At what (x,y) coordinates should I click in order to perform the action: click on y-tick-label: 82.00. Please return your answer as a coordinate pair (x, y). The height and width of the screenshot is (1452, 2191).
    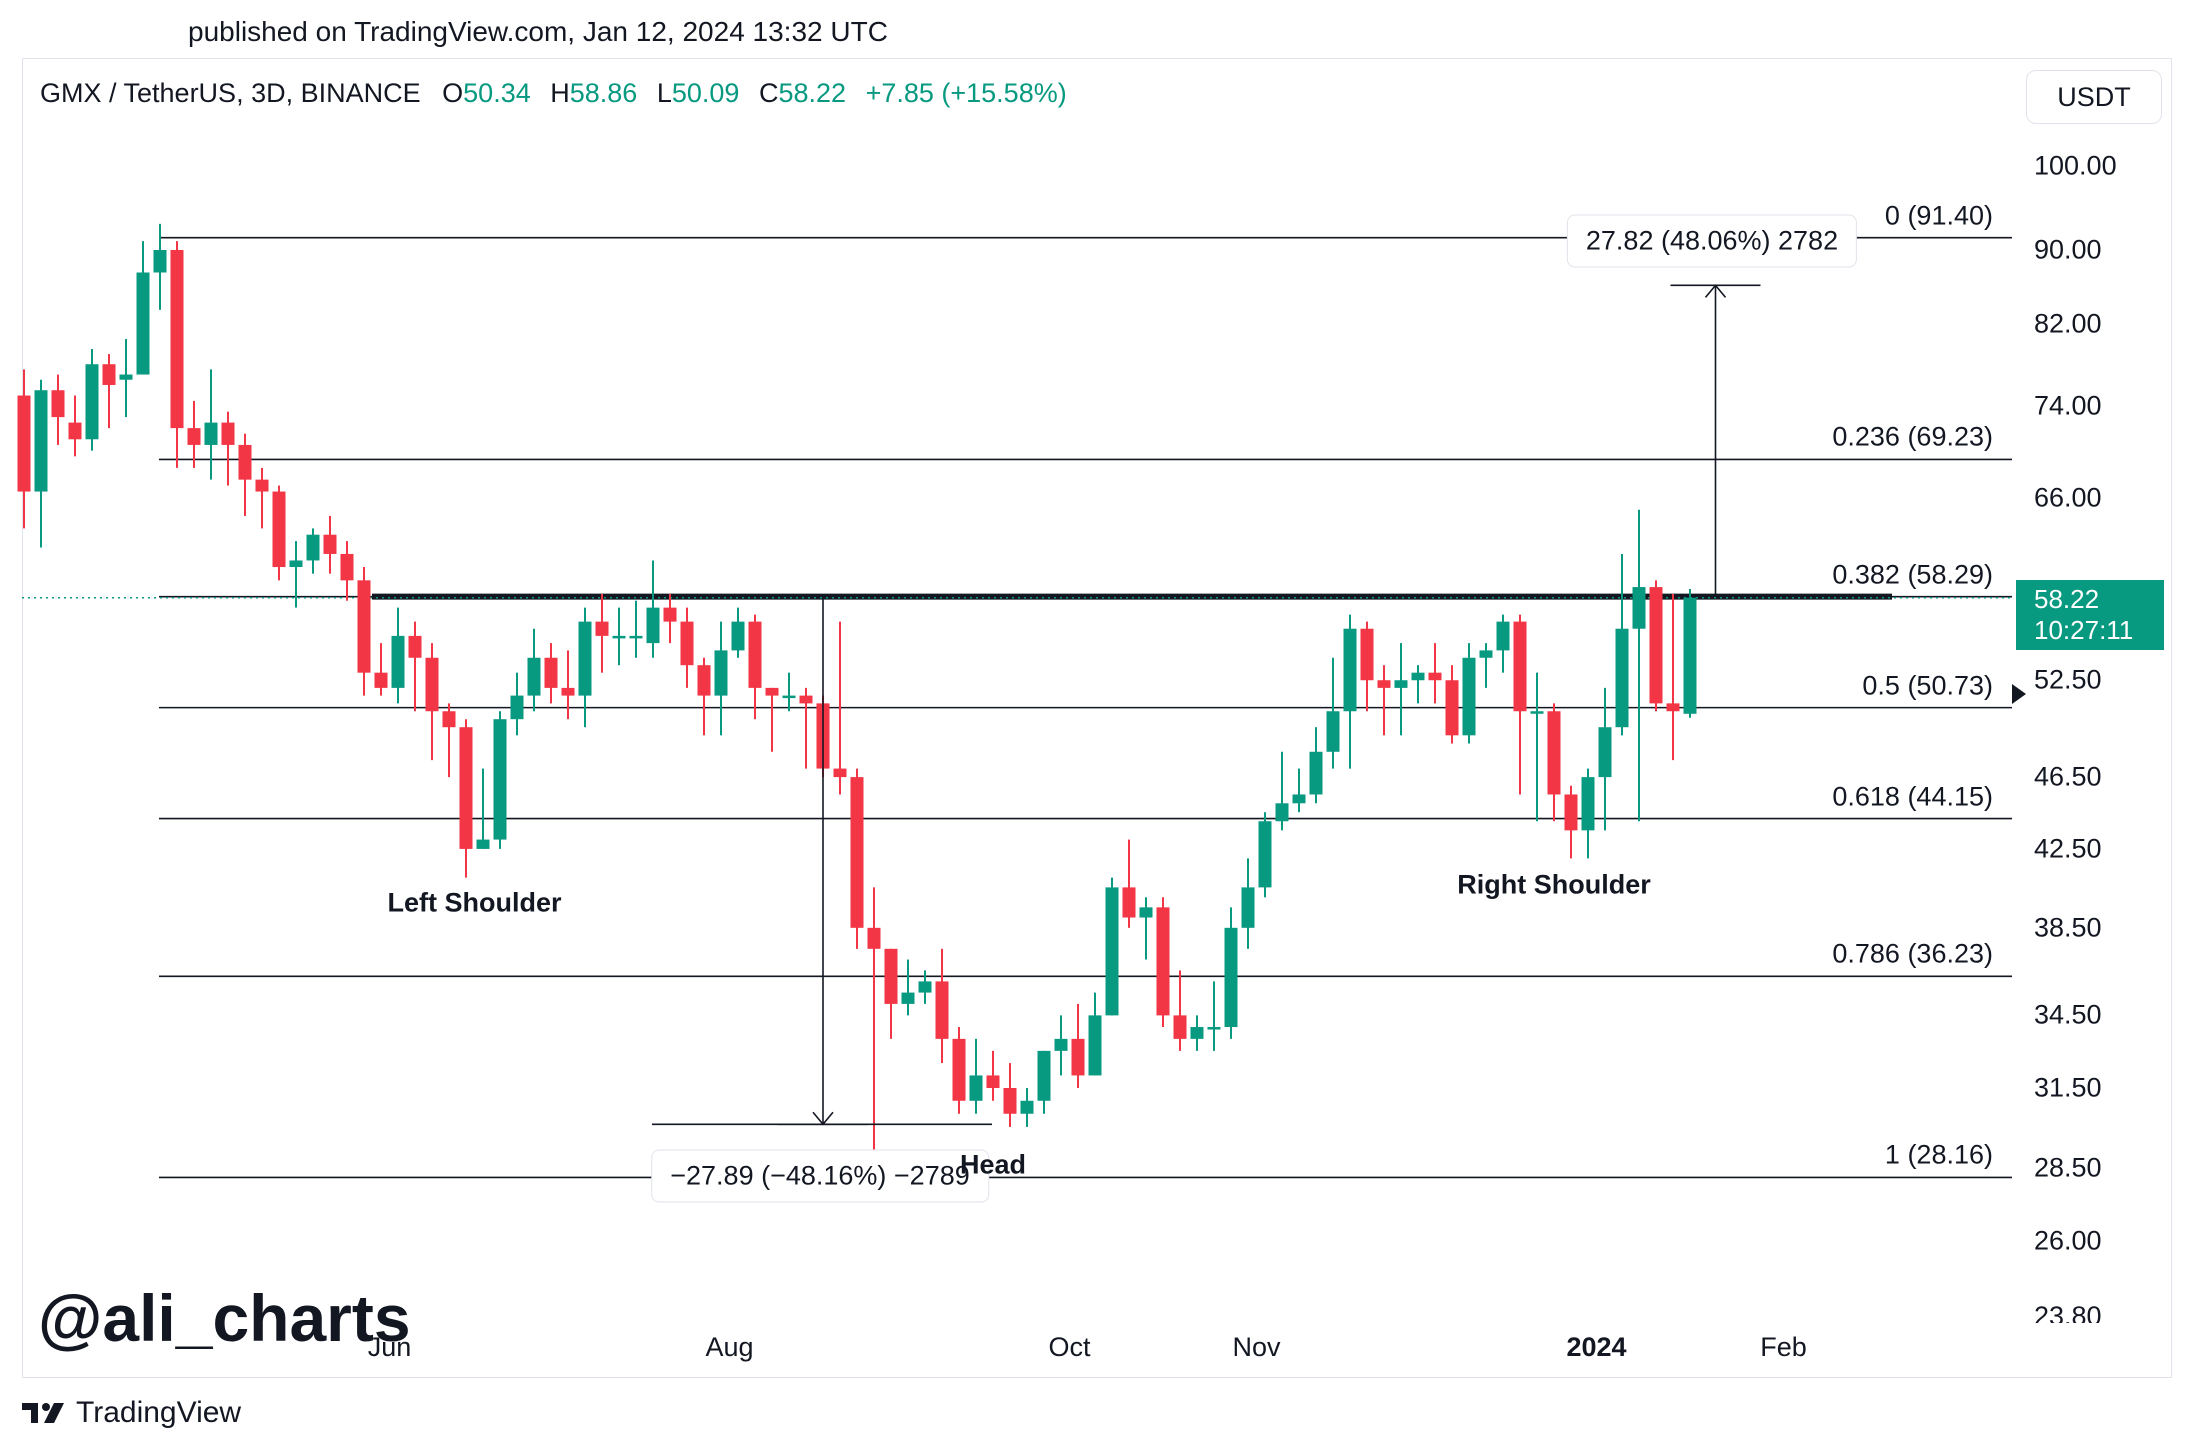
    Looking at the image, I should click on (2068, 323).